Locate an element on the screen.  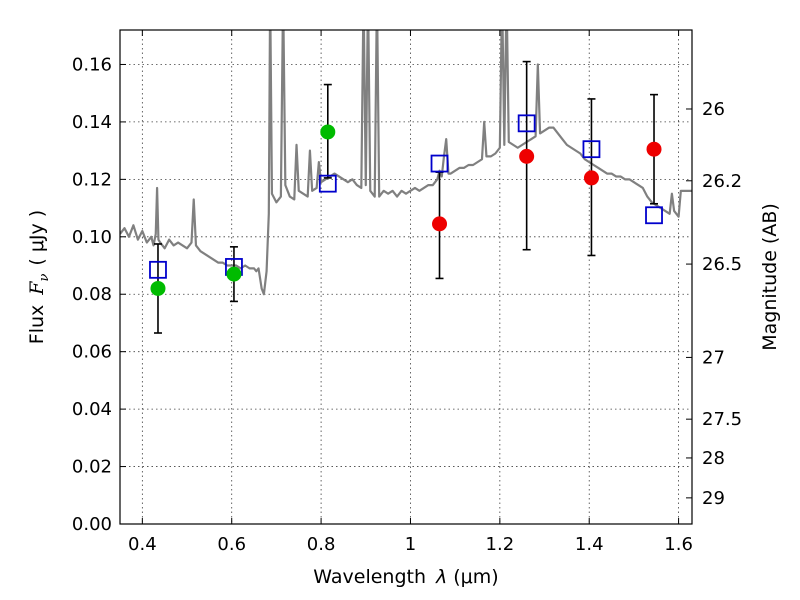
x-axis-label-symbol: λ is located at coordinates (441, 577).